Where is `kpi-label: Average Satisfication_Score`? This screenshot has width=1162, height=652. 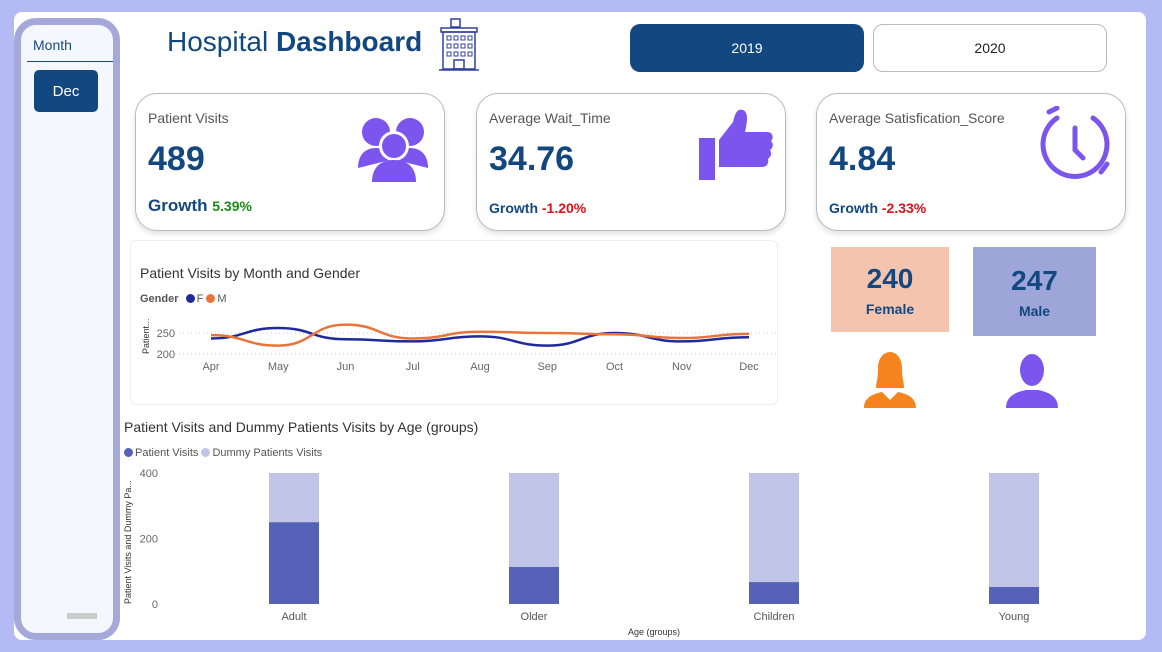
kpi-label: Average Satisfication_Score is located at coordinates (917, 118).